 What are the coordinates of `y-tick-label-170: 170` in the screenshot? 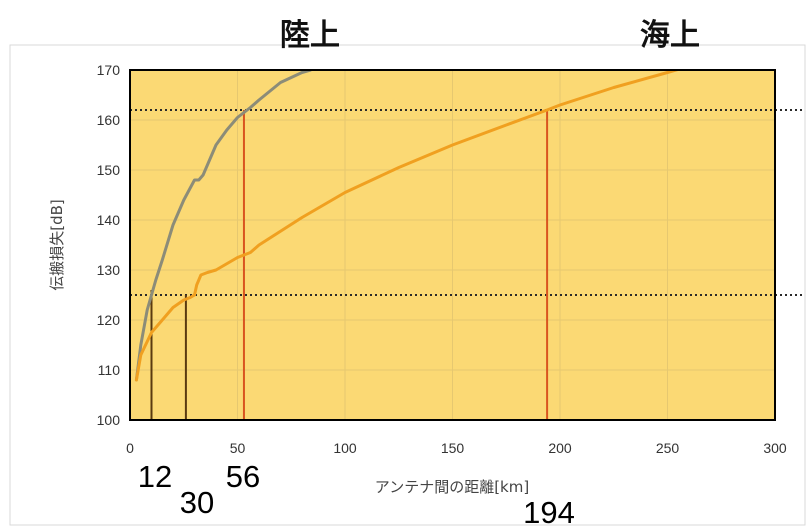 It's located at (109, 70).